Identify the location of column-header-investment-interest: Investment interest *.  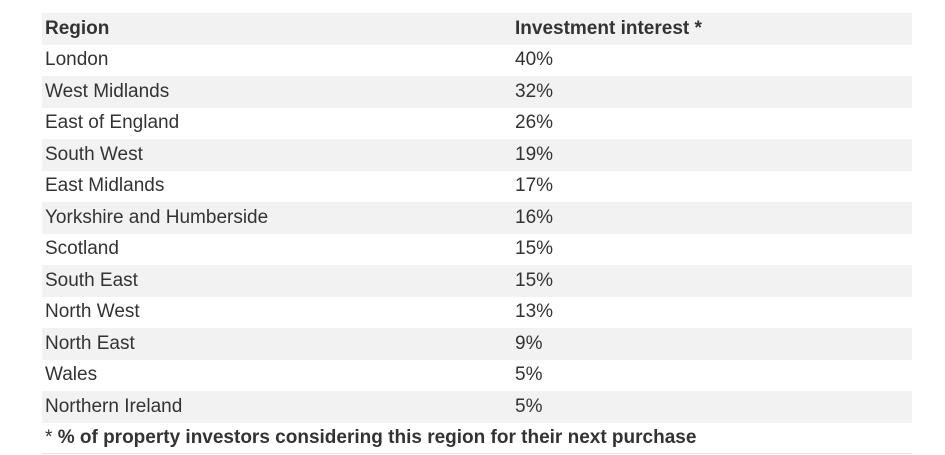
(608, 28).